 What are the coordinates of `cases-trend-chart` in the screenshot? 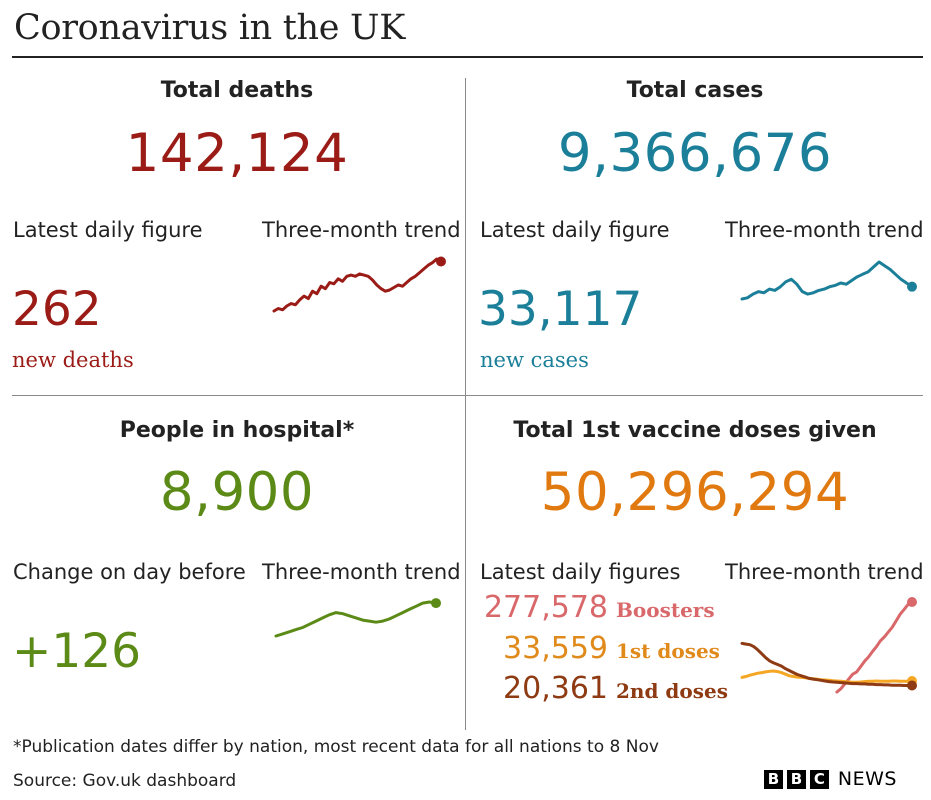 It's located at (828, 280).